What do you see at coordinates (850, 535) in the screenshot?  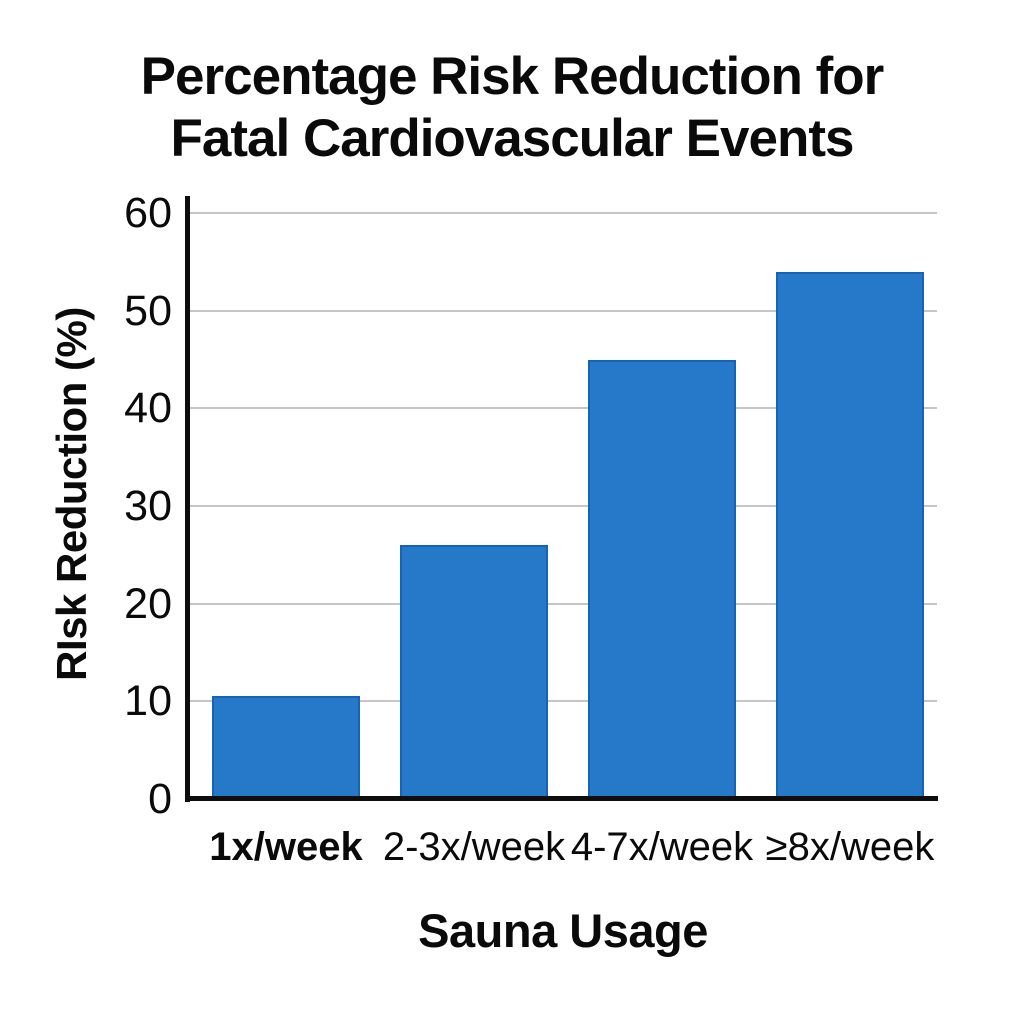 I see `bar-≥8x/week` at bounding box center [850, 535].